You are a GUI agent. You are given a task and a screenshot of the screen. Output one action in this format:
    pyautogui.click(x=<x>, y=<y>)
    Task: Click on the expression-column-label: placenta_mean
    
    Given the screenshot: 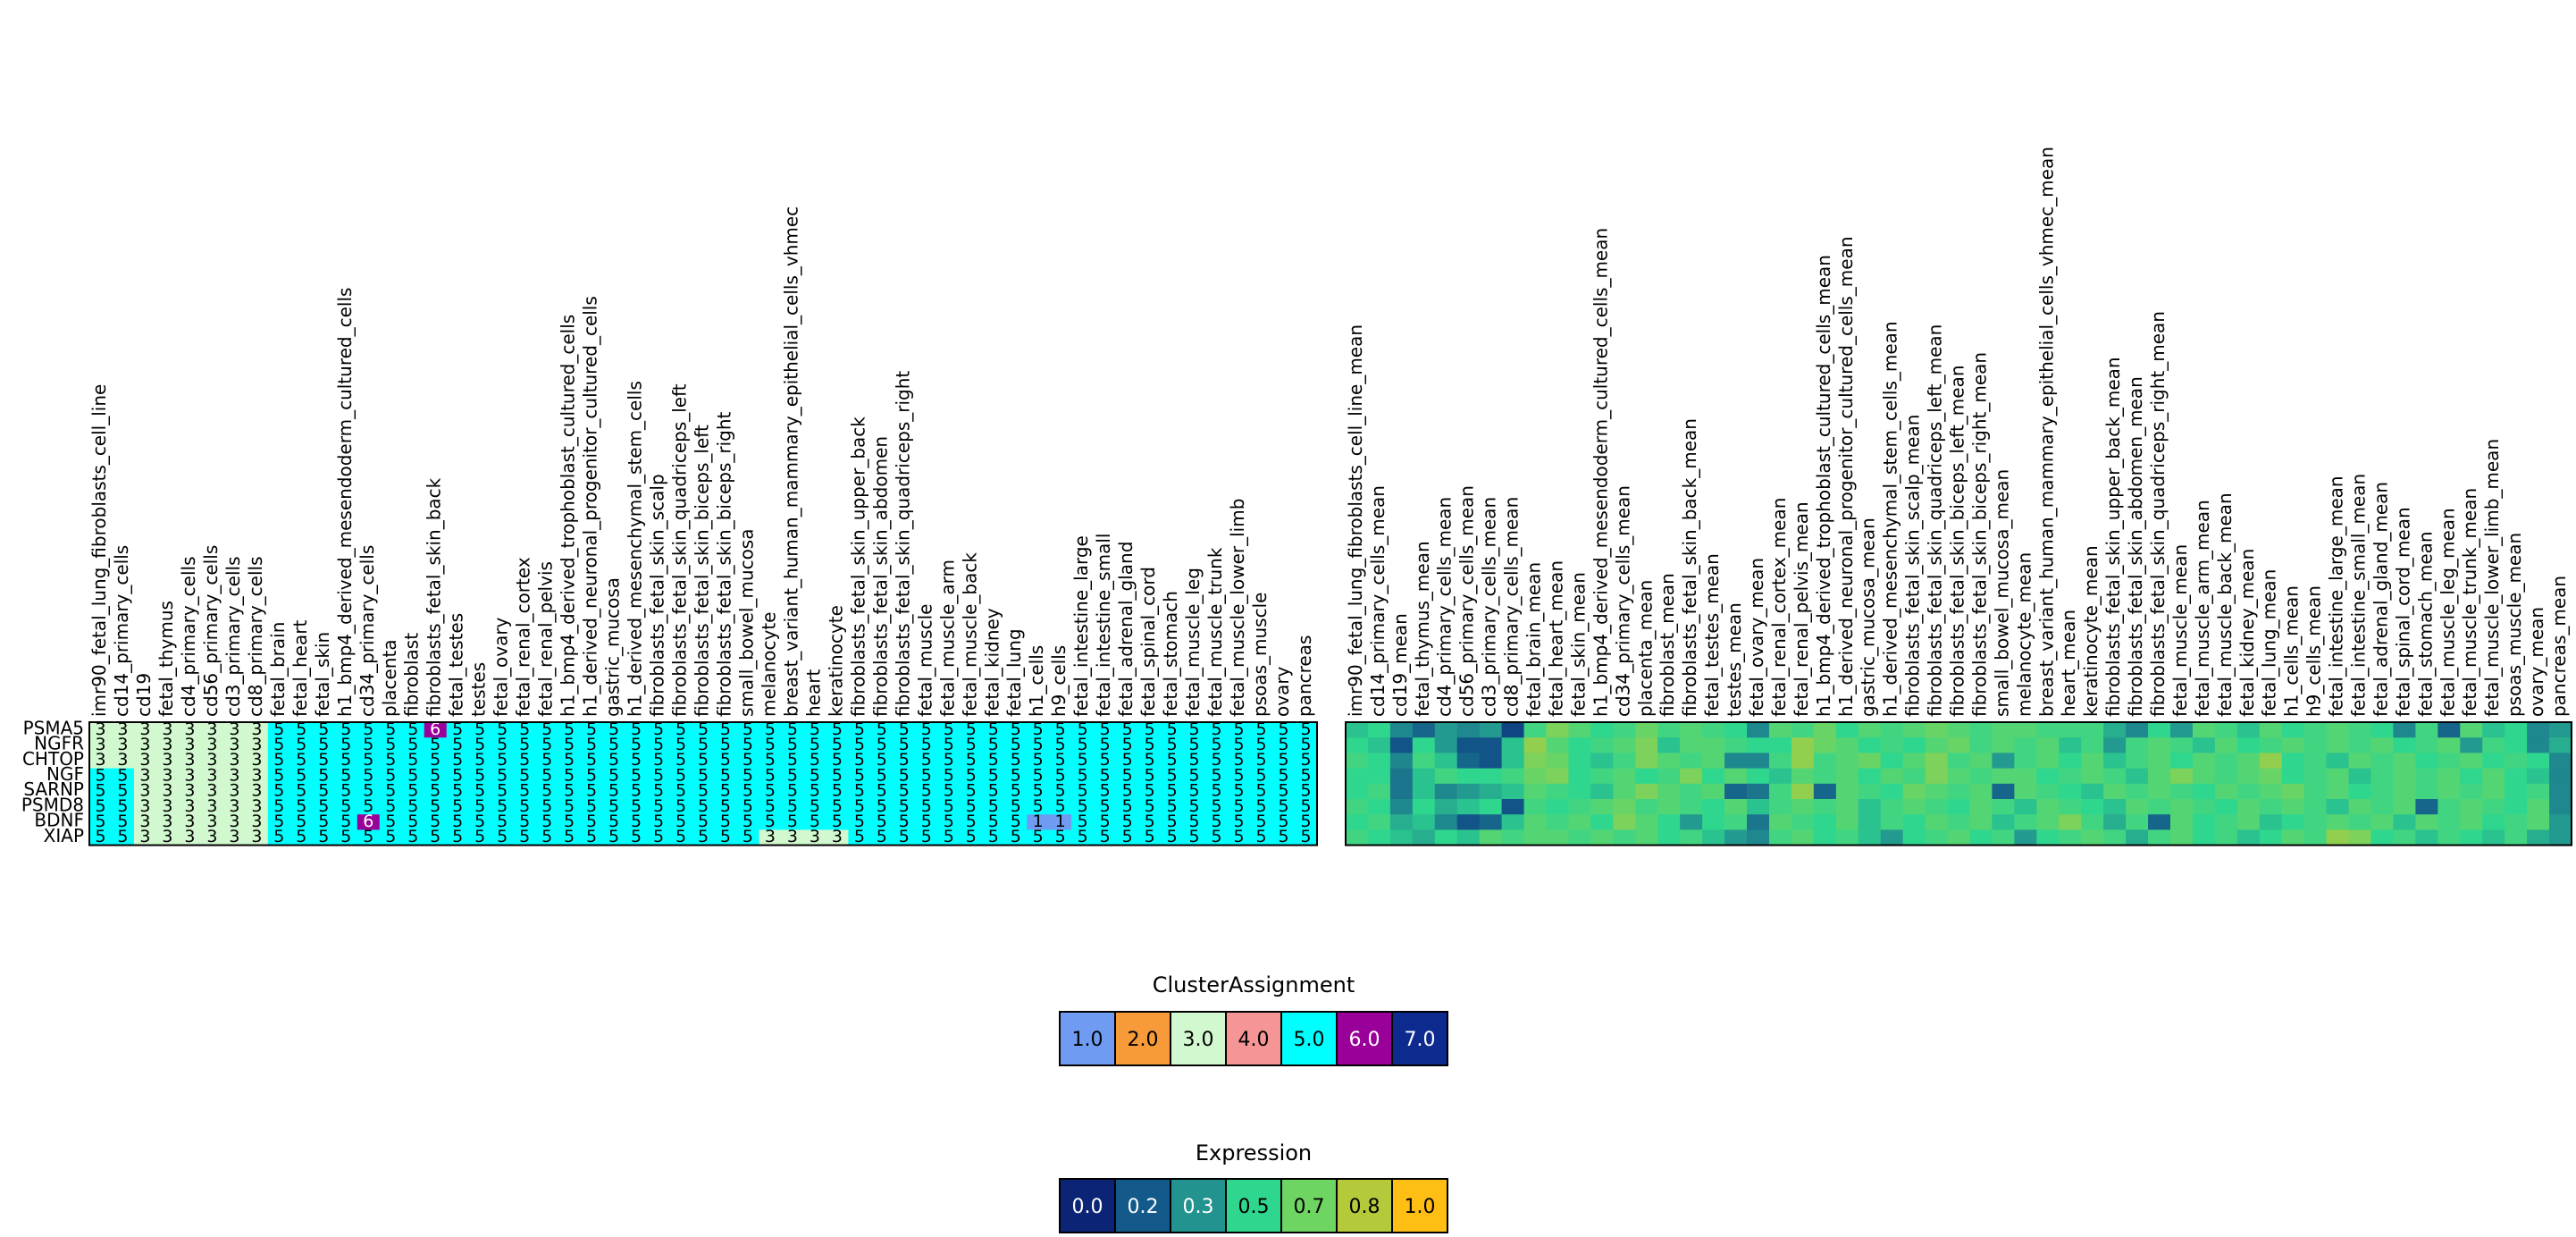 What is the action you would take?
    pyautogui.click(x=1645, y=648)
    